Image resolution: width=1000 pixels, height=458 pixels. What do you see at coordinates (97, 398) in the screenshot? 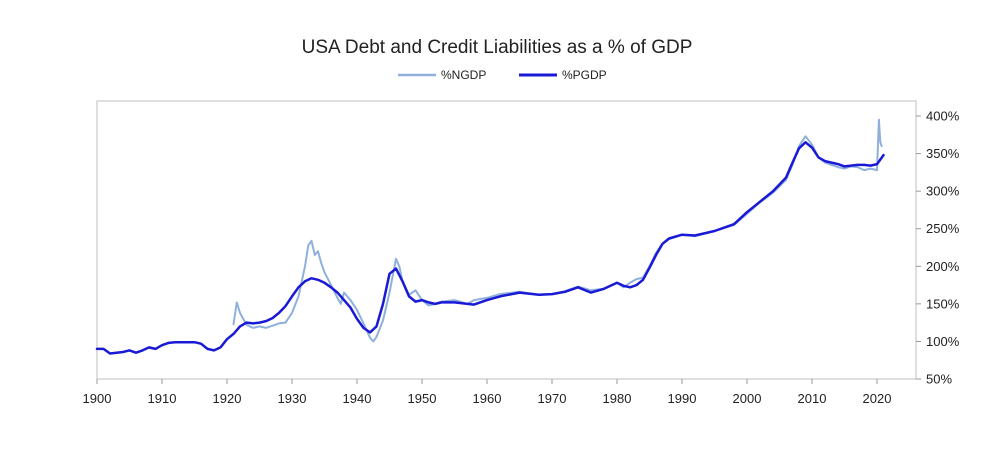
I see `x-tick-label: 1900` at bounding box center [97, 398].